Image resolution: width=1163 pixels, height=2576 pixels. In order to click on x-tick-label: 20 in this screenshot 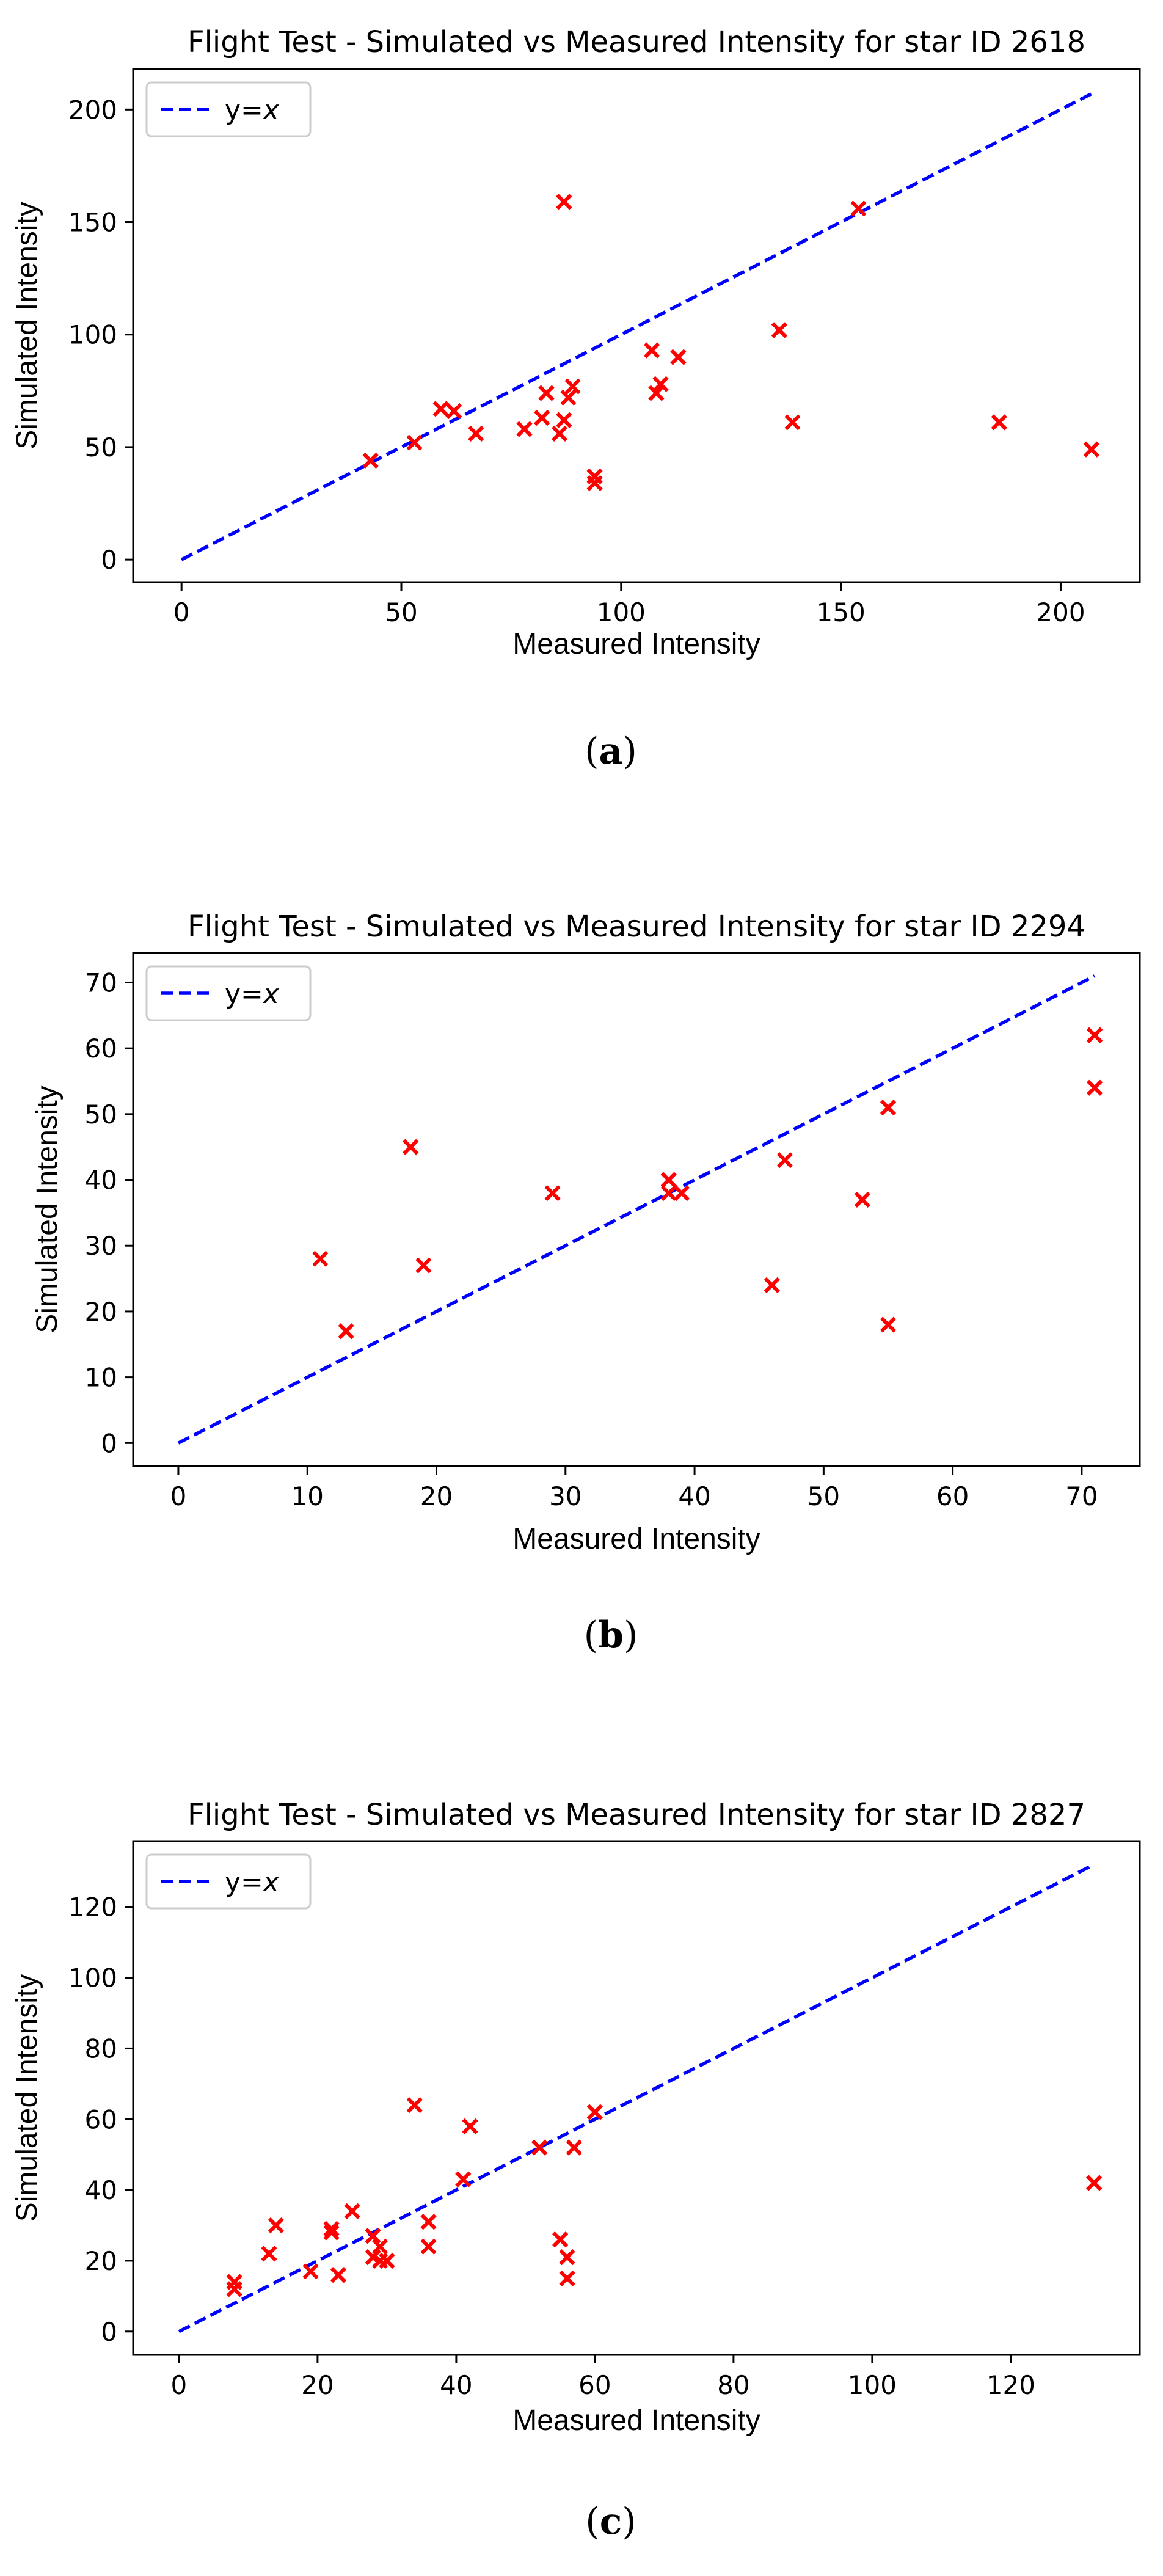, I will do `click(437, 1496)`.